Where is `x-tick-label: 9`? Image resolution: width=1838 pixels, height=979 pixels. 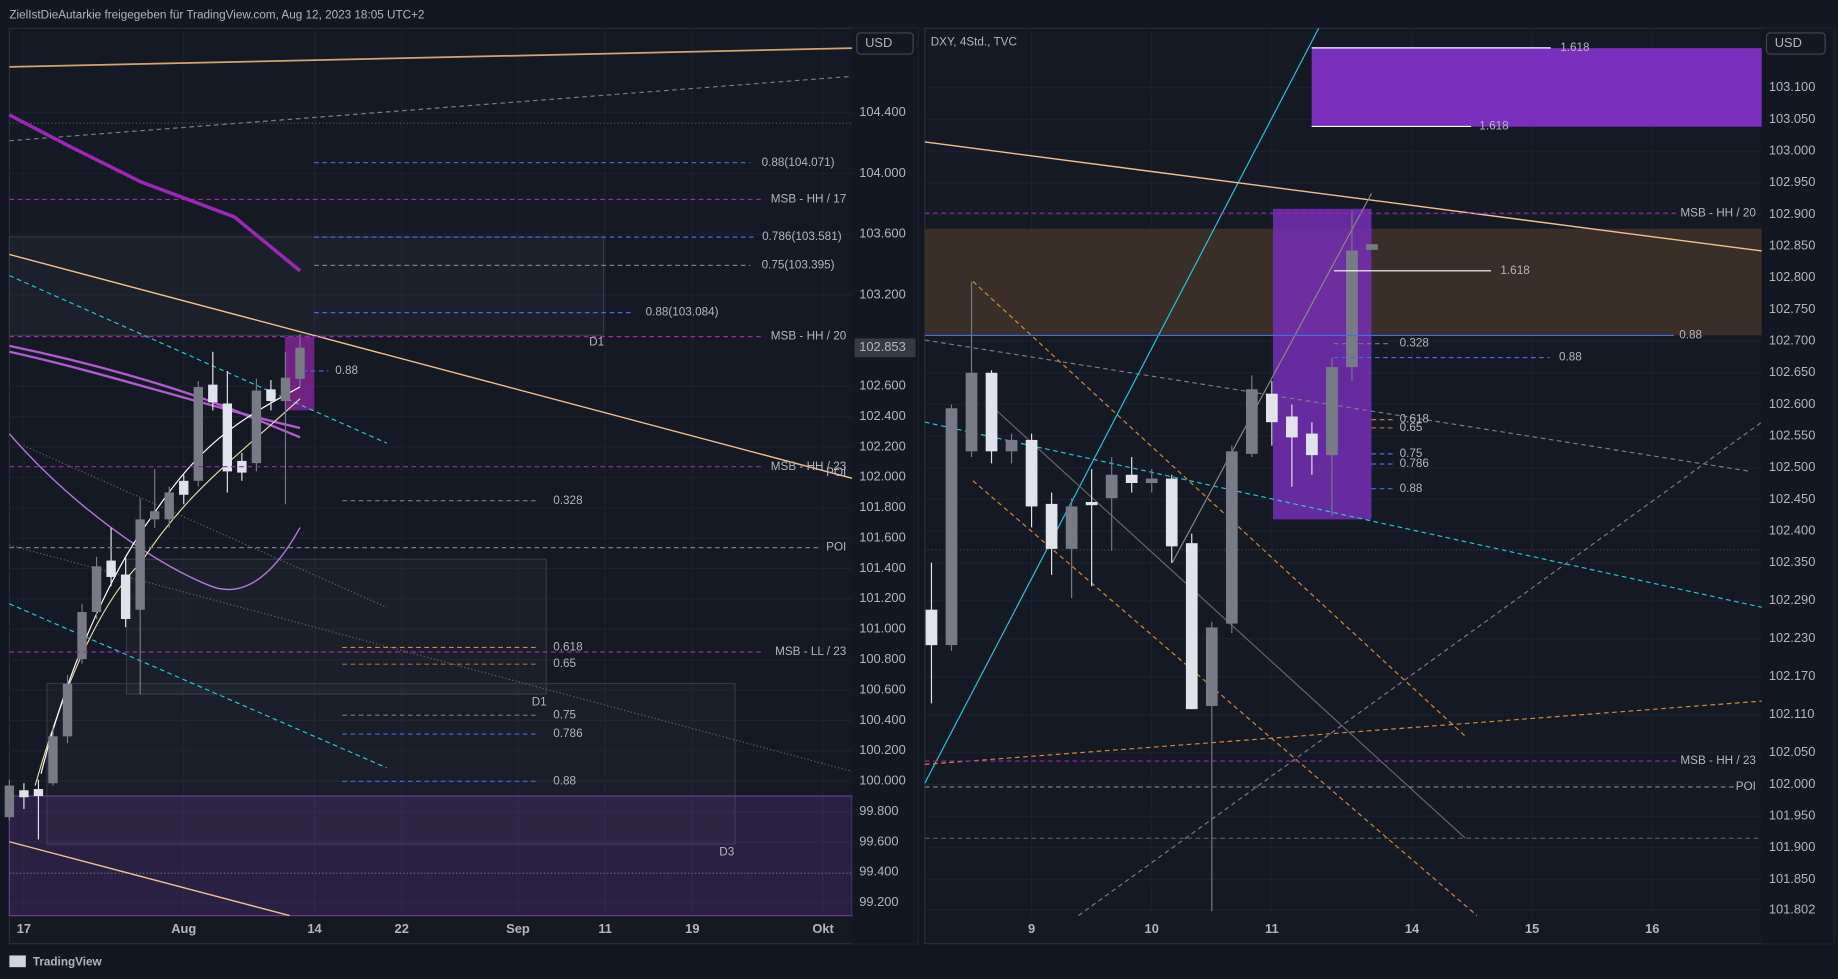
x-tick-label: 9 is located at coordinates (1031, 928).